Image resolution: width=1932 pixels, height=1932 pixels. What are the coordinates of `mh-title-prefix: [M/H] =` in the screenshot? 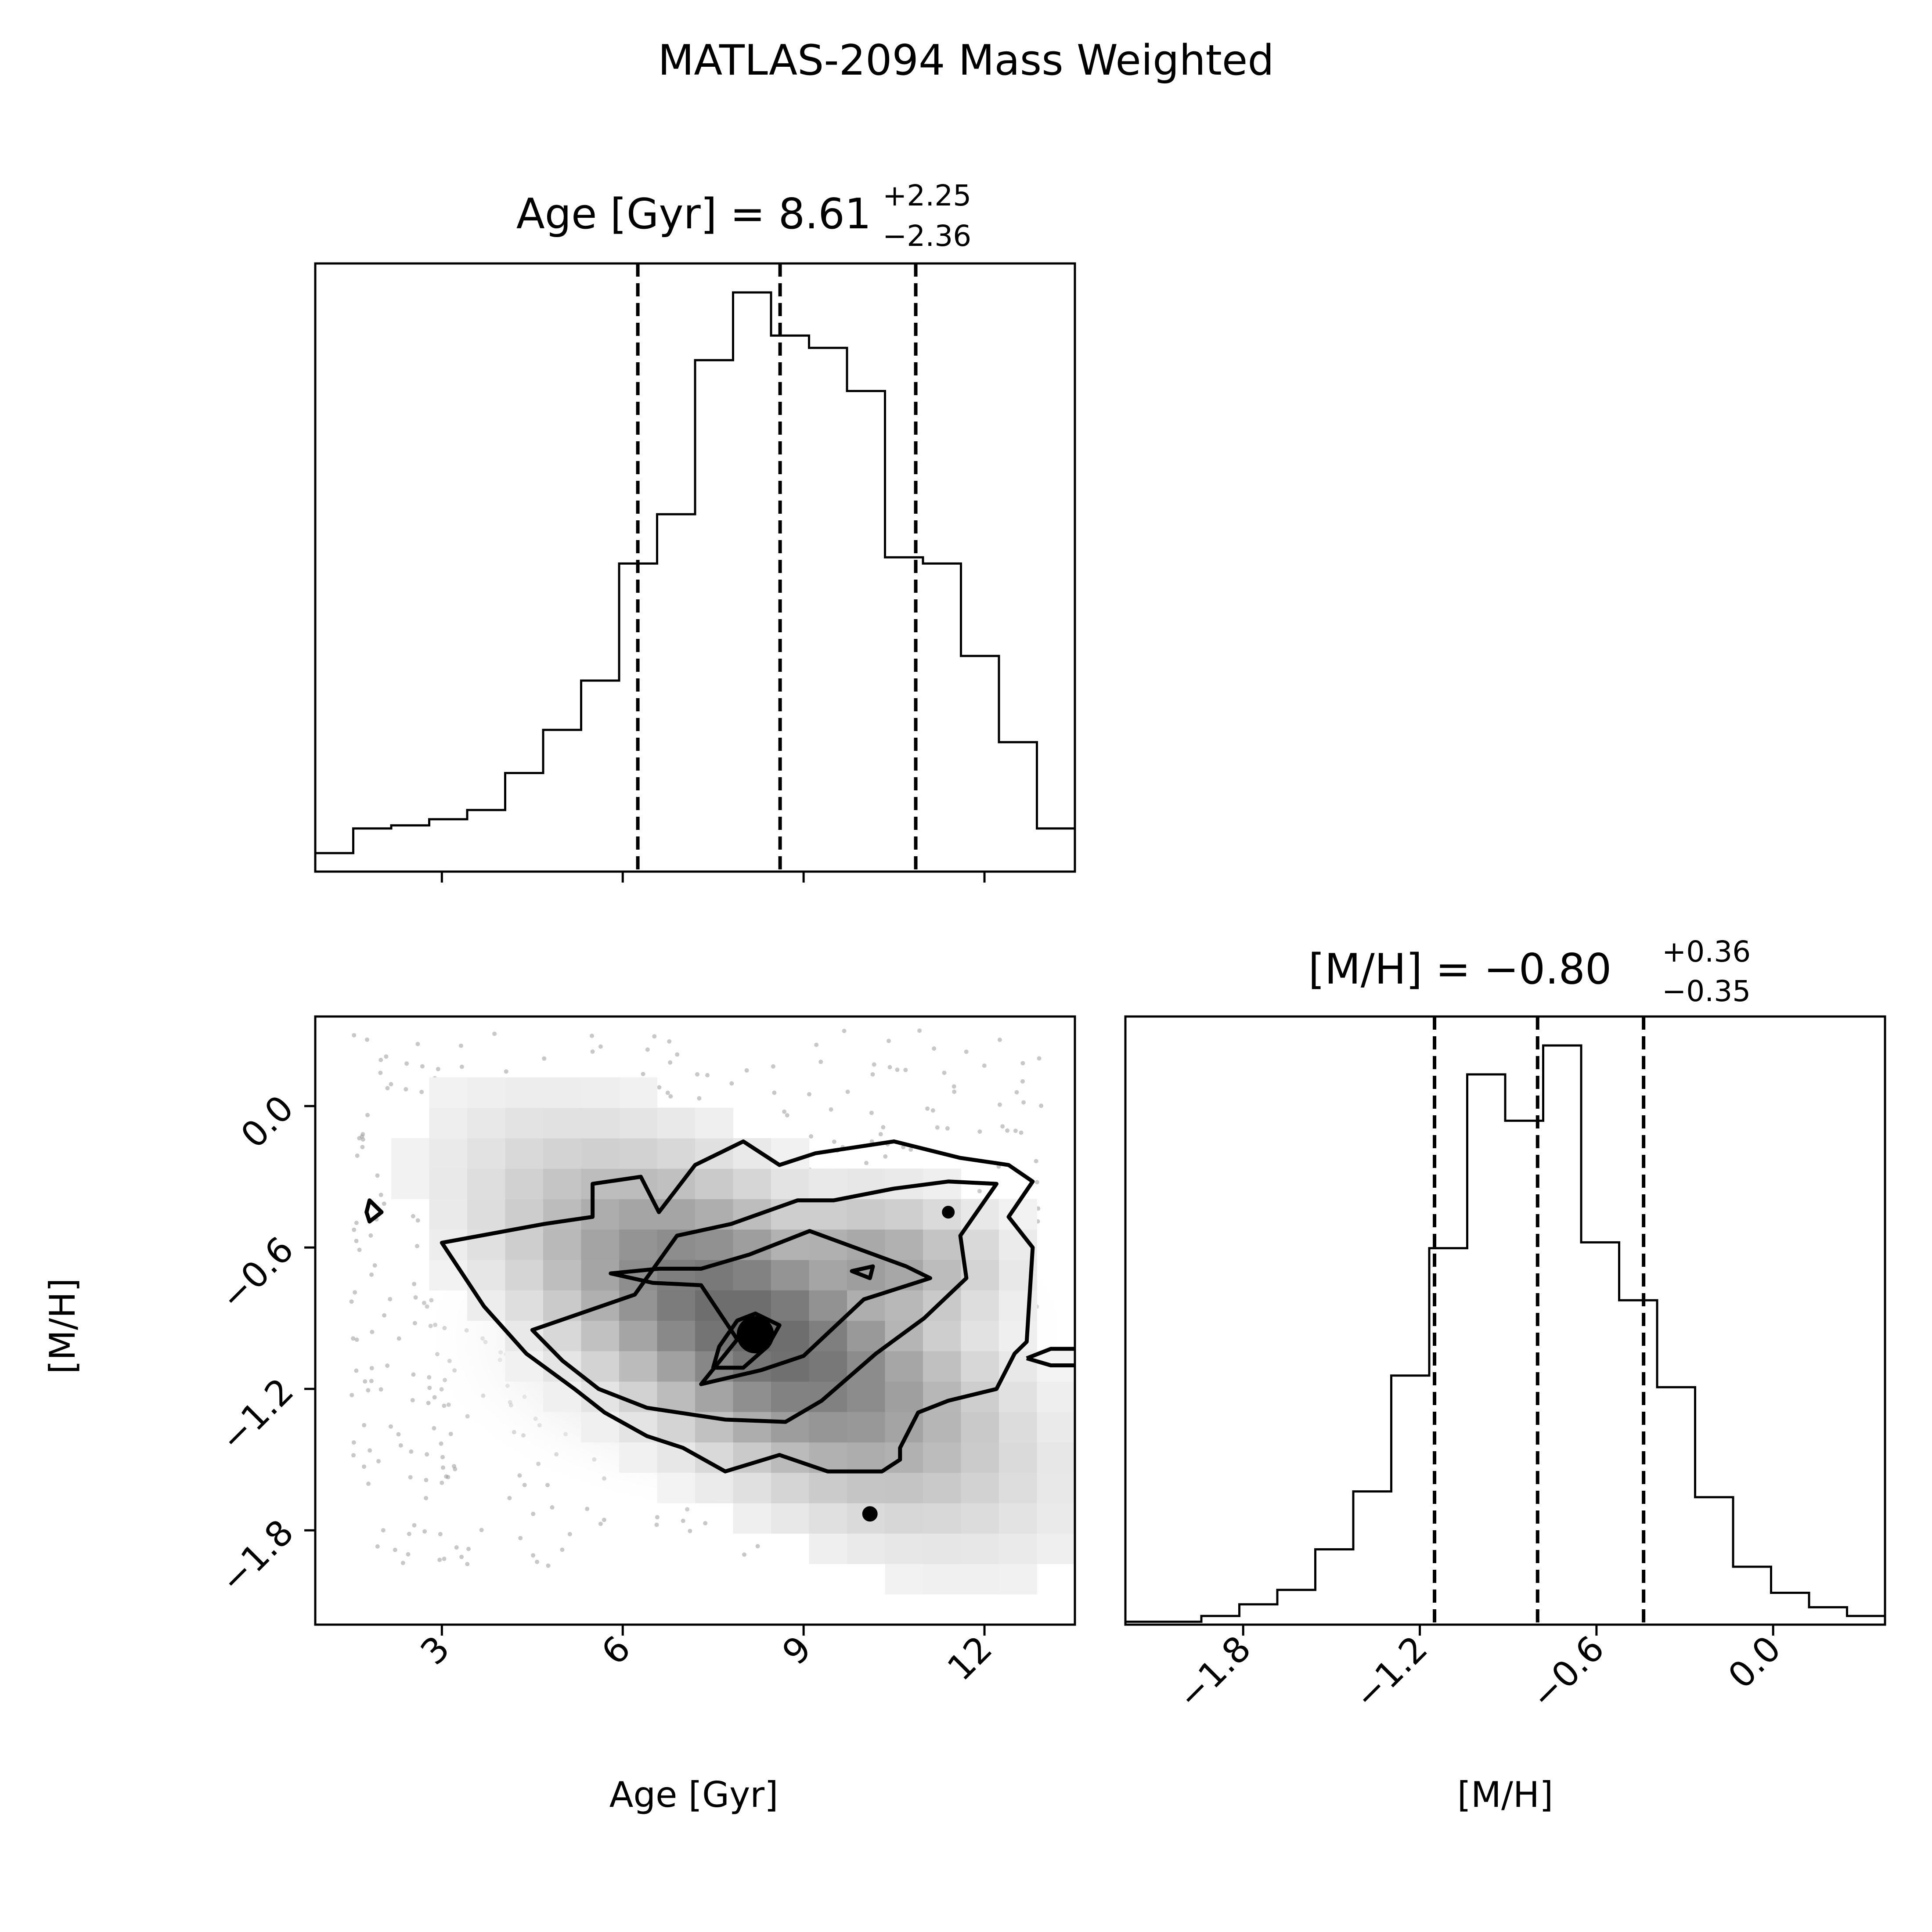 It's located at (1396, 970).